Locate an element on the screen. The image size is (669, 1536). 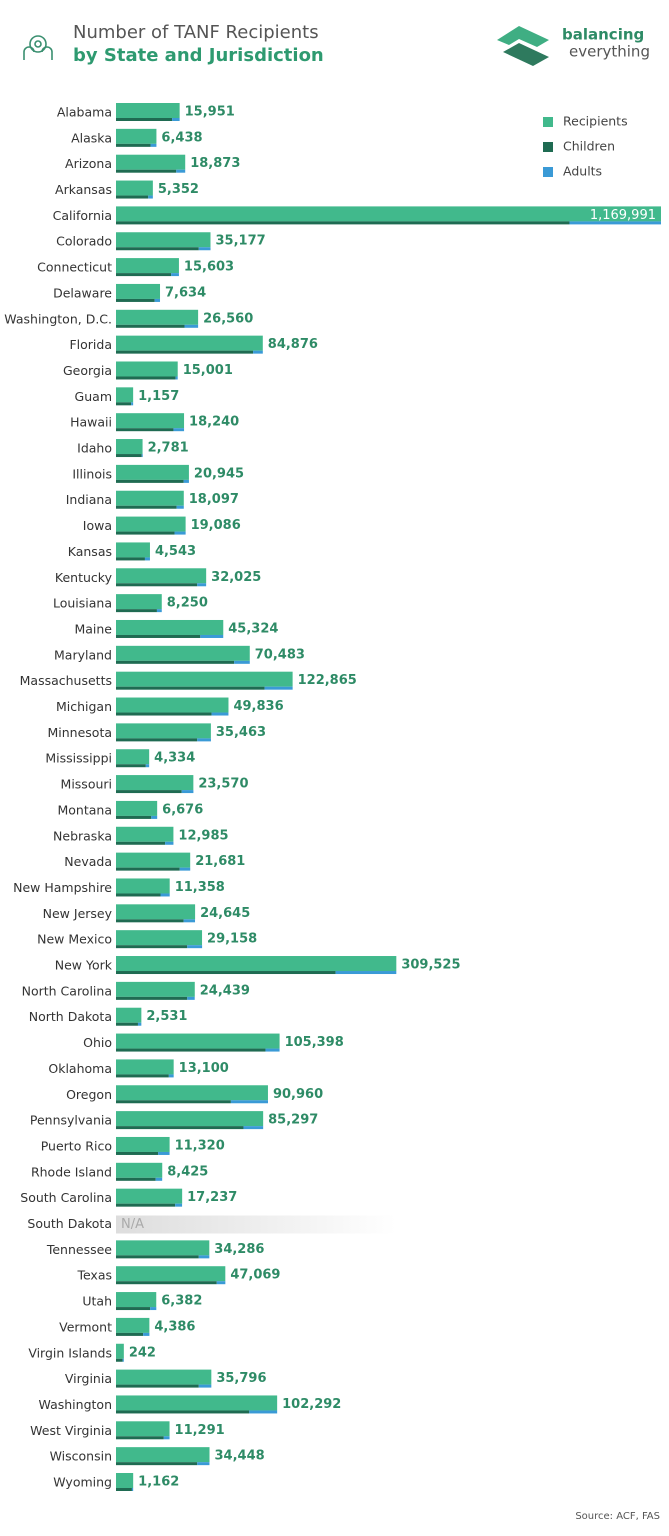
category-label: Tennessee is located at coordinates (79, 1249).